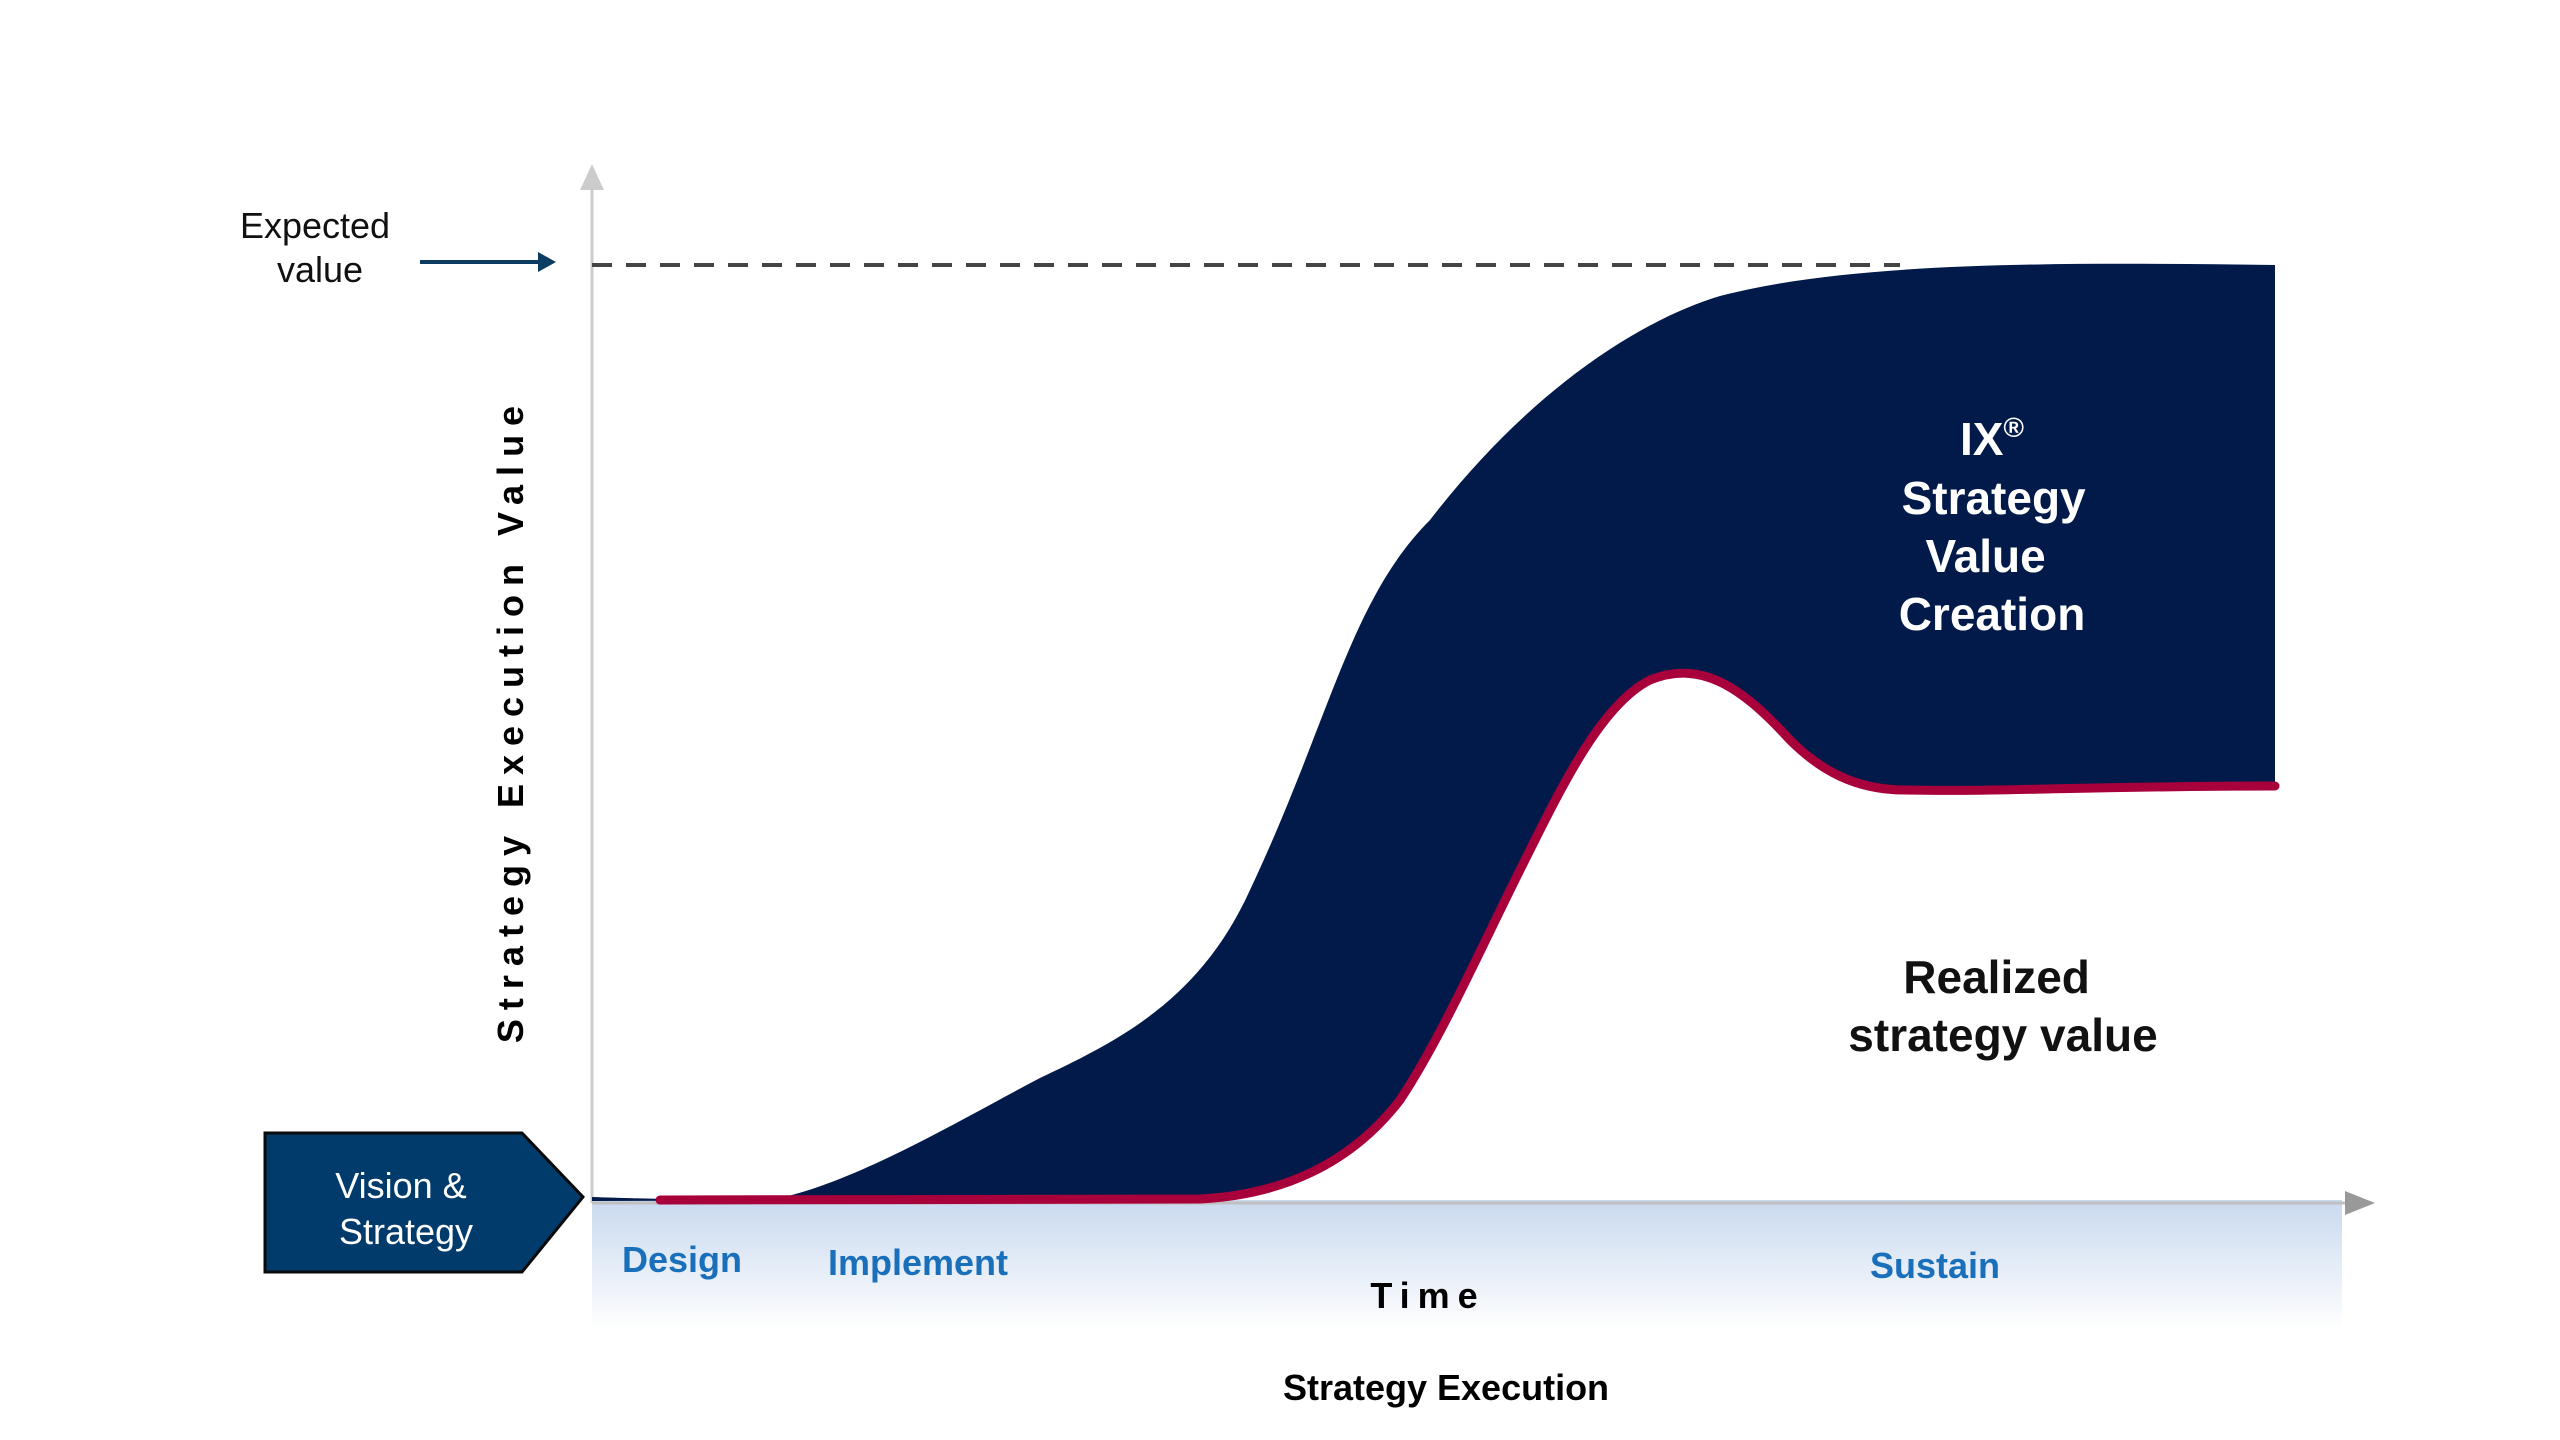 The height and width of the screenshot is (1440, 2560). Describe the element at coordinates (510, 720) in the screenshot. I see `y-axis-label: Strategy Execution Value` at that location.